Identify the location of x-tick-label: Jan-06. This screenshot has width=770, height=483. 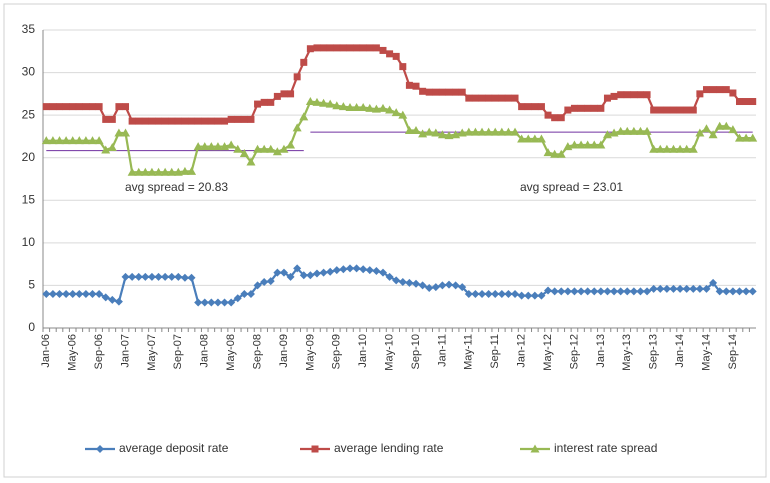
(46, 351).